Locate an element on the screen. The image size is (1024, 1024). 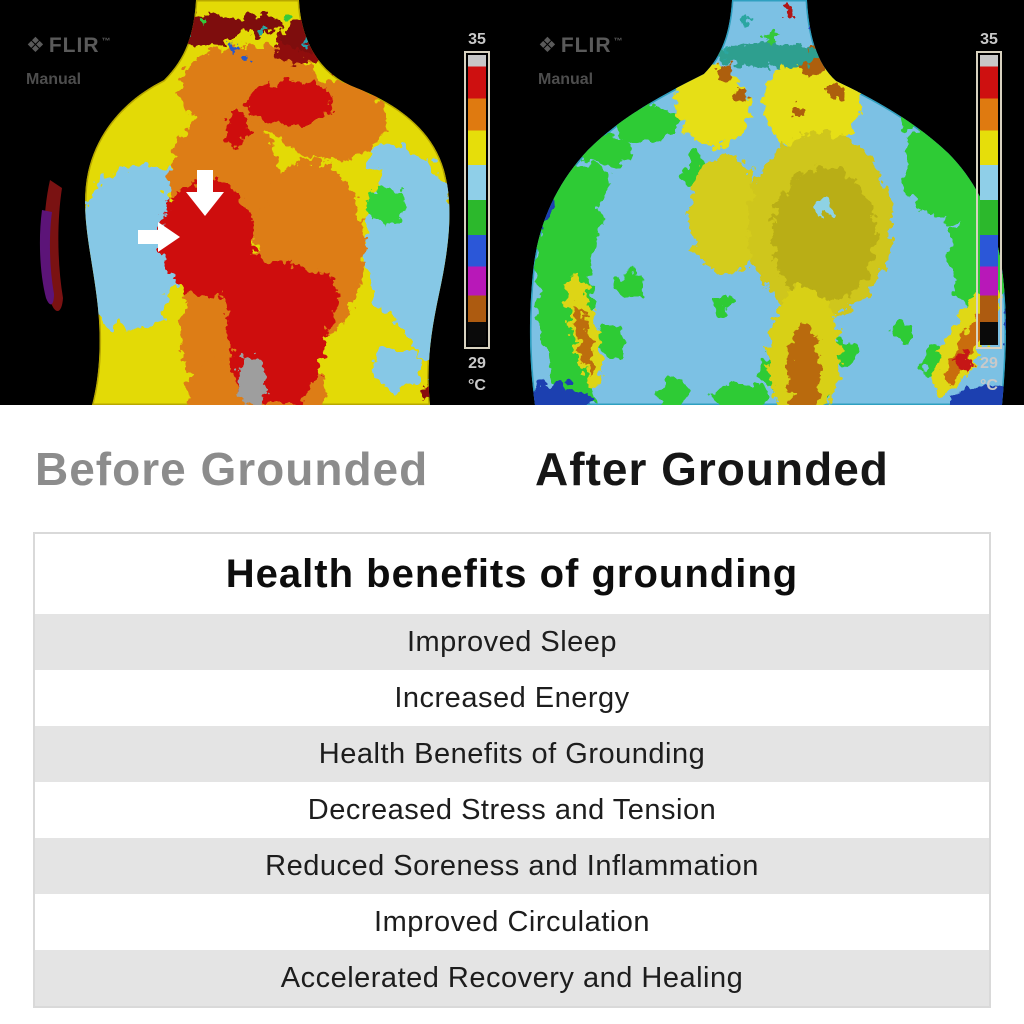
right-arrow-icon is located at coordinates (159, 237).